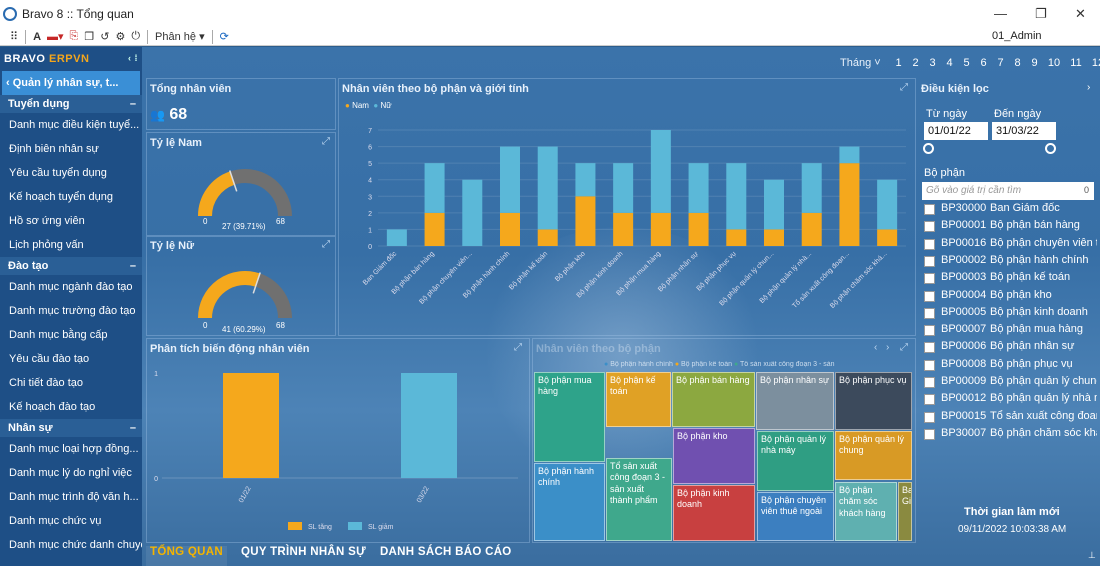  What do you see at coordinates (52, 407) in the screenshot?
I see `sidebar-item: Kế hoạch đào tạo` at bounding box center [52, 407].